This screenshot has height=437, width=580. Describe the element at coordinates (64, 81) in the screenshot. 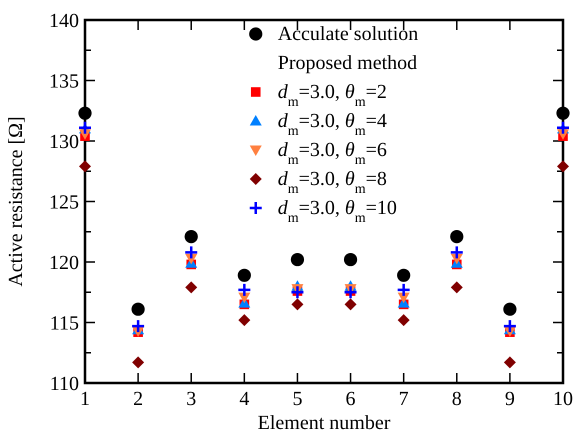

I see `y-tick-label: 135` at that location.